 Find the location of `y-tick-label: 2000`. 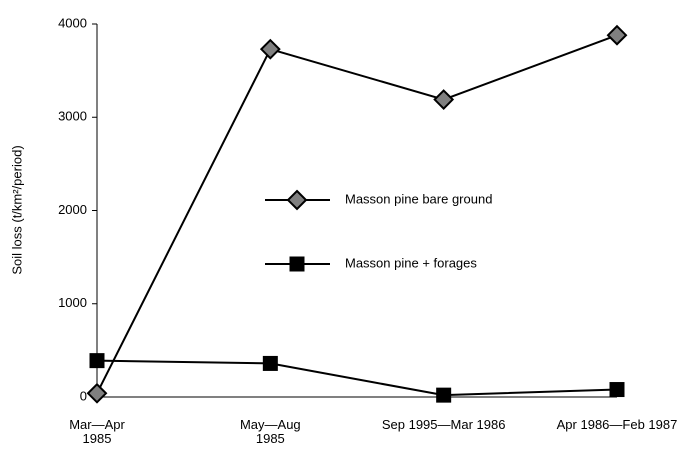

y-tick-label: 2000 is located at coordinates (72, 209).